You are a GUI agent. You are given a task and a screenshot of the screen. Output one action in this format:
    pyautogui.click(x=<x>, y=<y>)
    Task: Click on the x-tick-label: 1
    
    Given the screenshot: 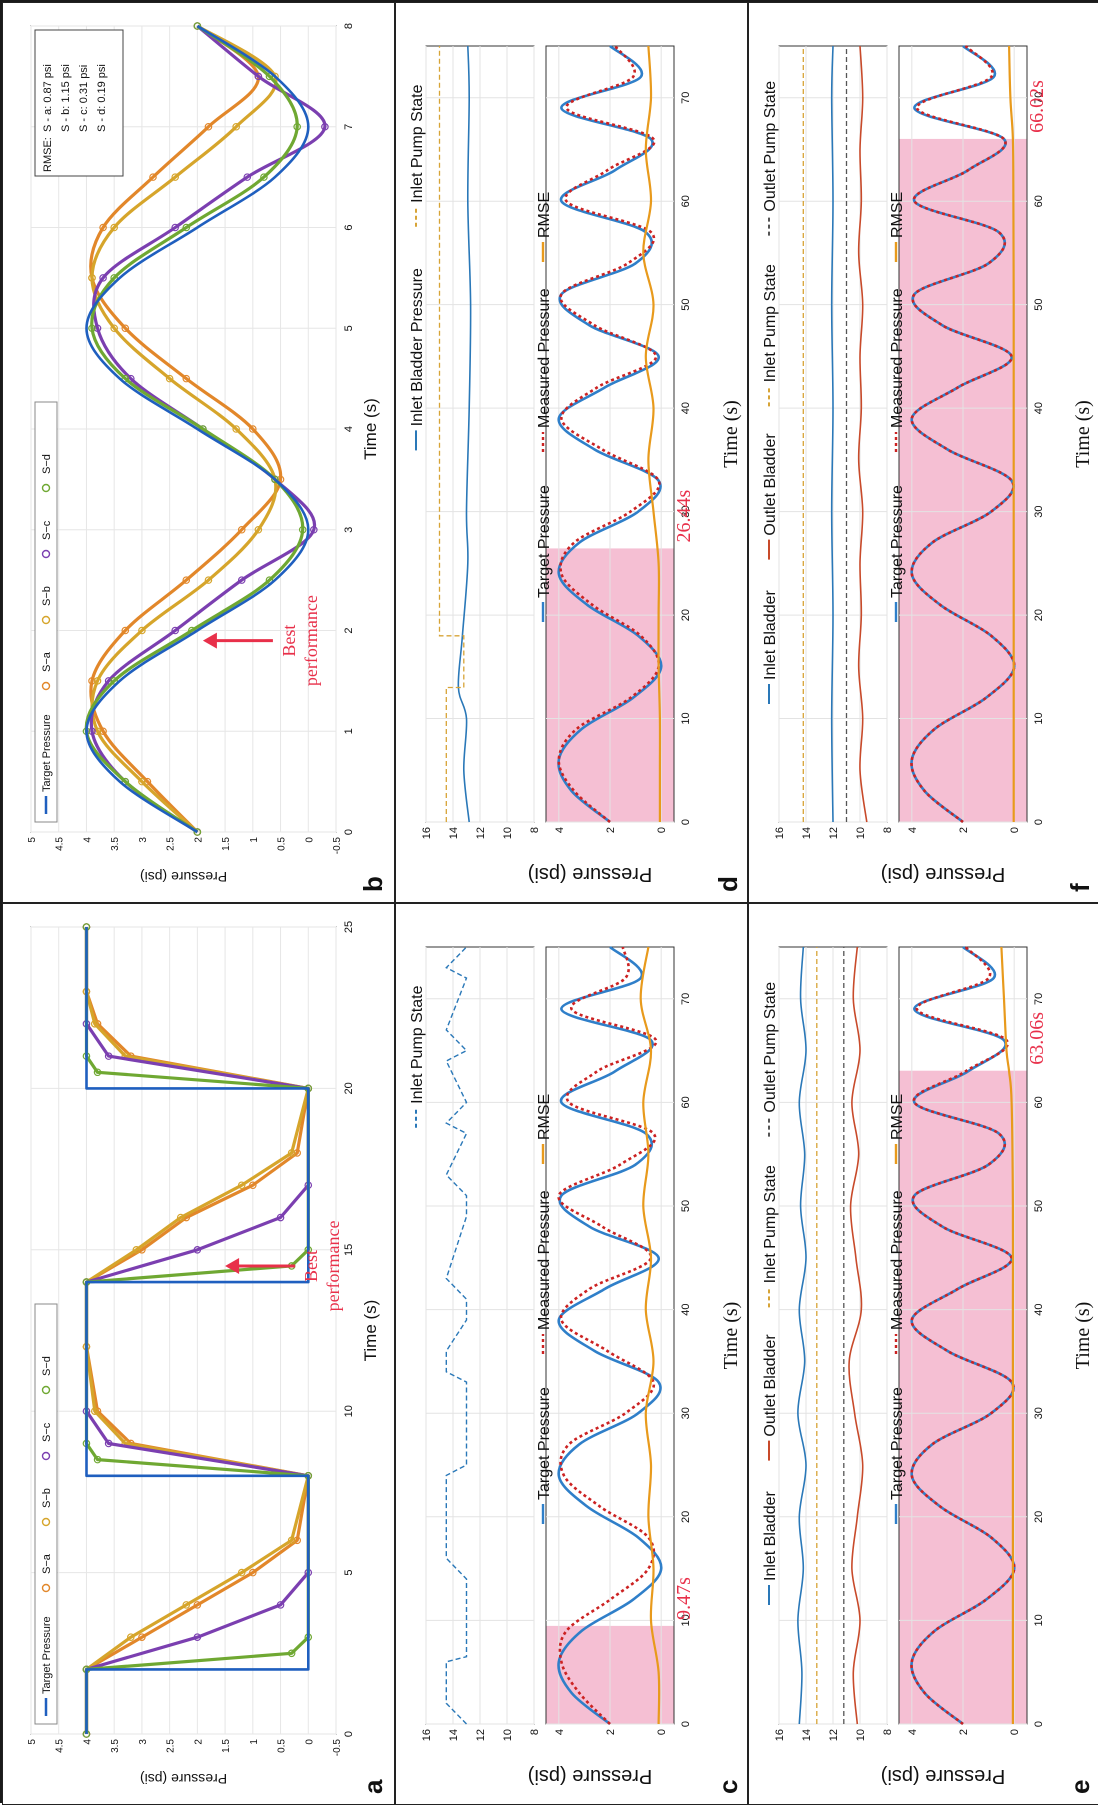 What is the action you would take?
    pyautogui.click(x=349, y=731)
    